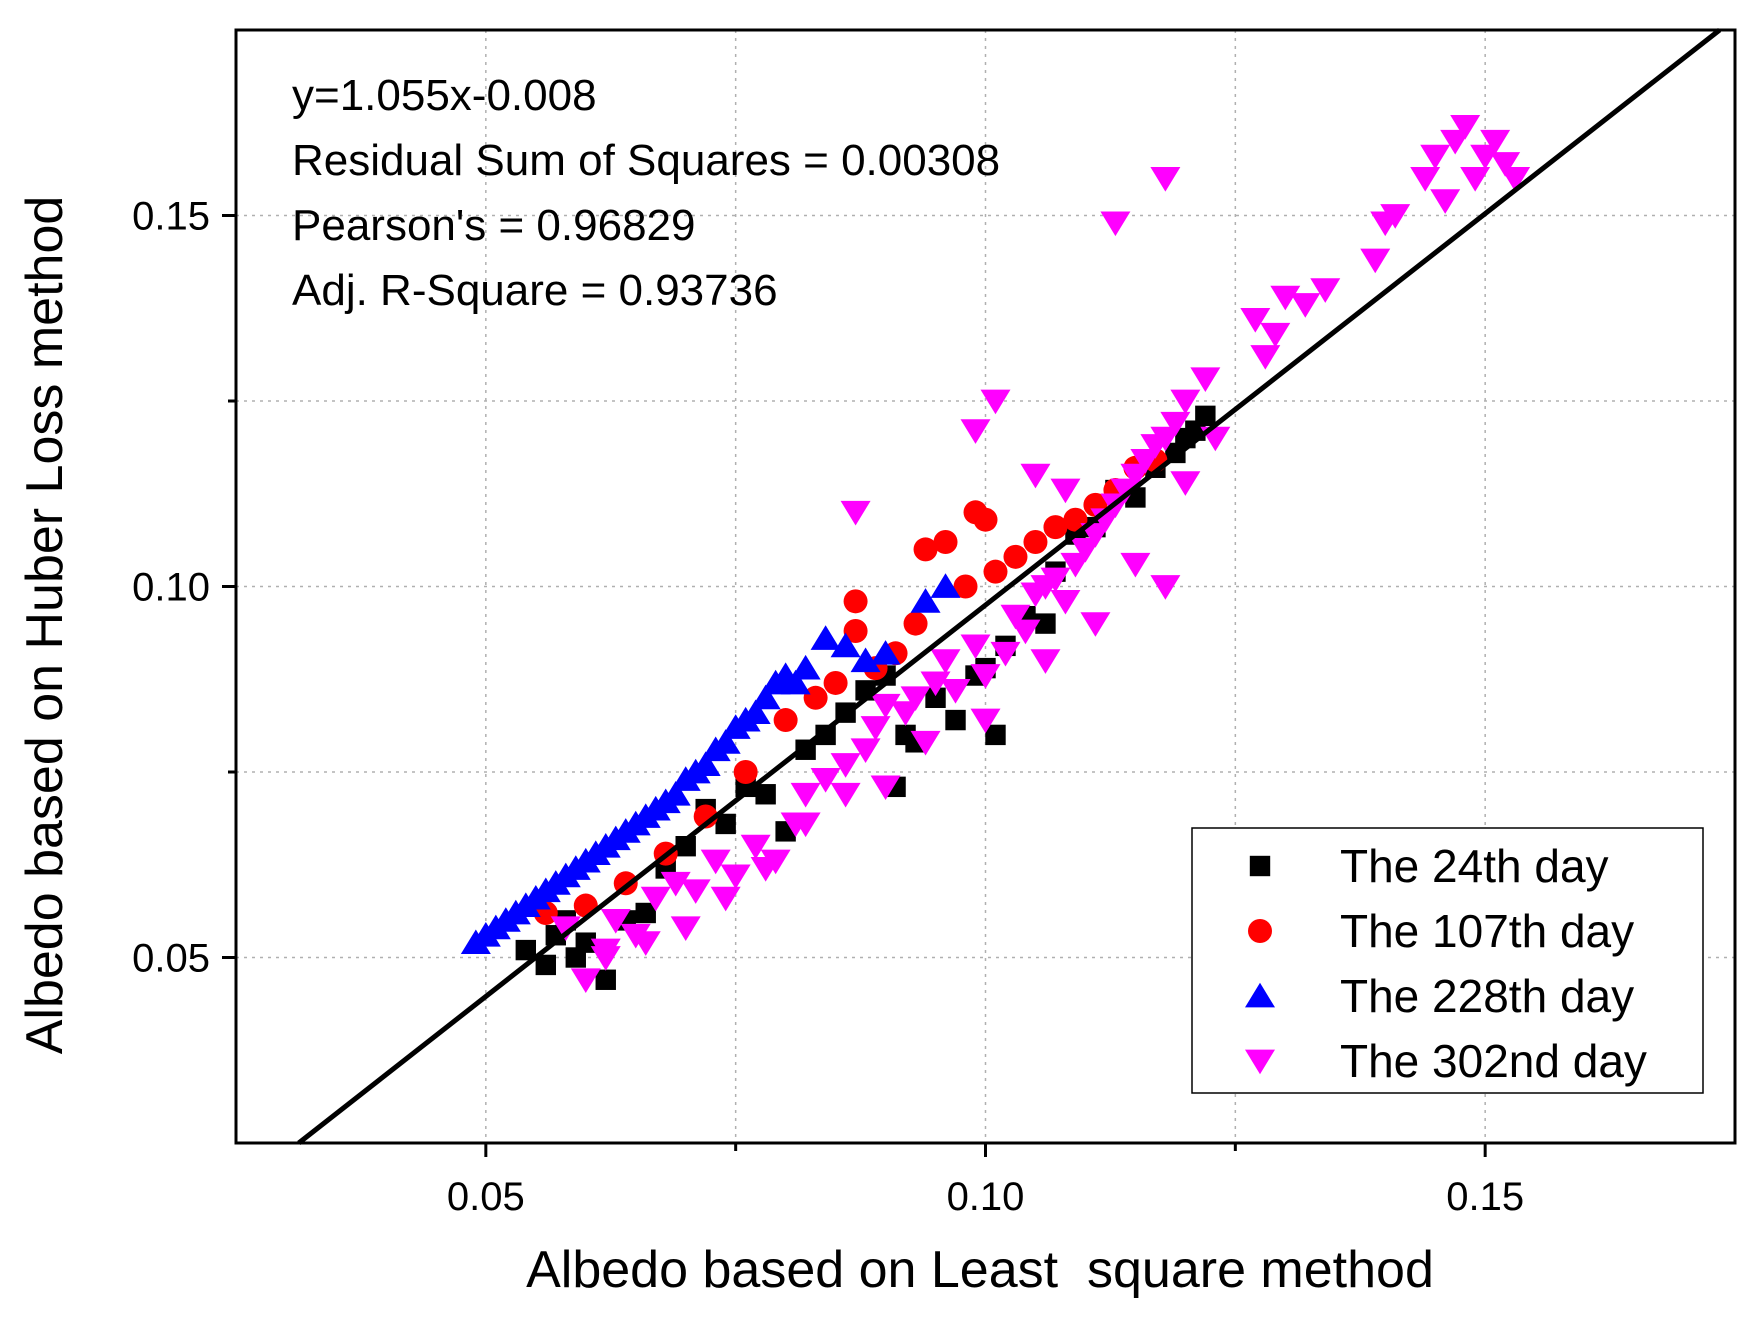 This screenshot has height=1328, width=1755. I want to click on x-axis-title: Albedo based on Least square method, so click(980, 1270).